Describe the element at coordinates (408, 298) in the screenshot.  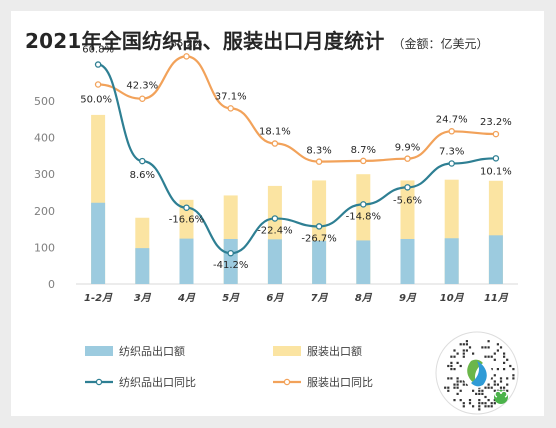
I see `x-tick-label: 9月` at that location.